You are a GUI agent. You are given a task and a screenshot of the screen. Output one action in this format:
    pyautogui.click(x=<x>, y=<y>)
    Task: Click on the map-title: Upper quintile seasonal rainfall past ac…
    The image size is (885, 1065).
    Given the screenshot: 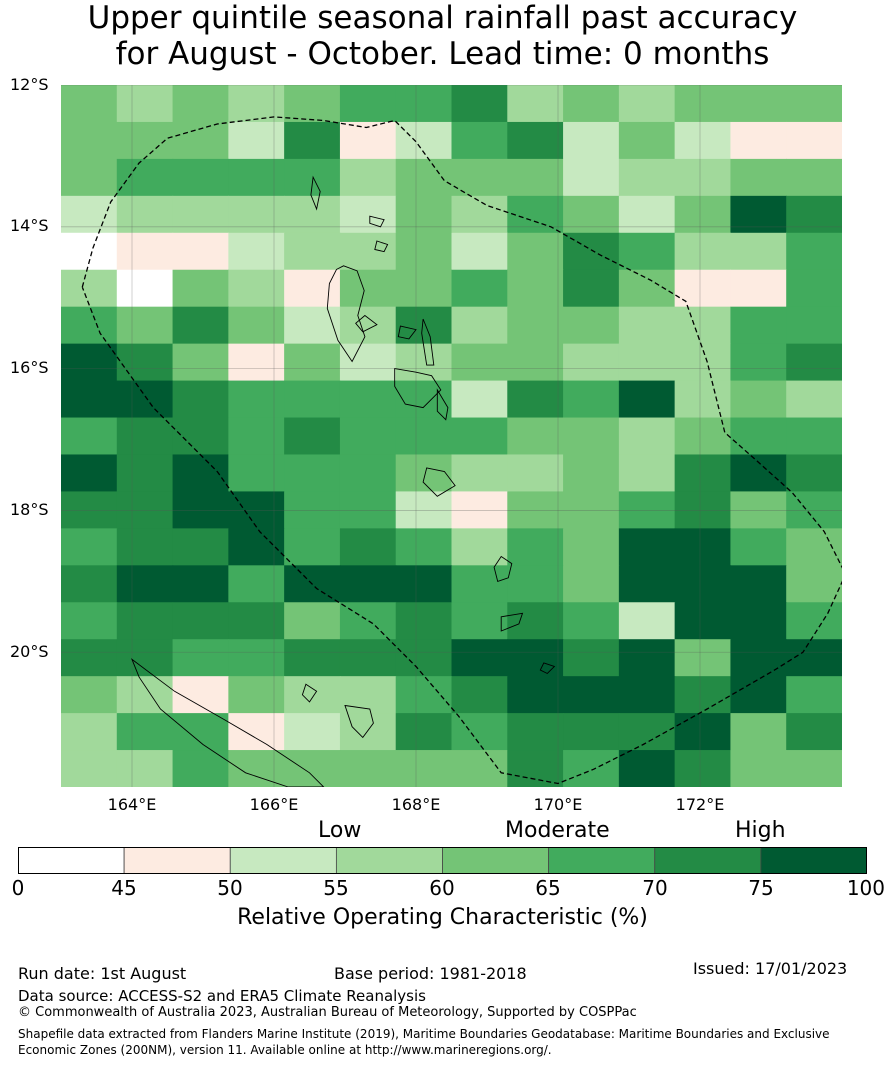 What is the action you would take?
    pyautogui.click(x=442, y=36)
    